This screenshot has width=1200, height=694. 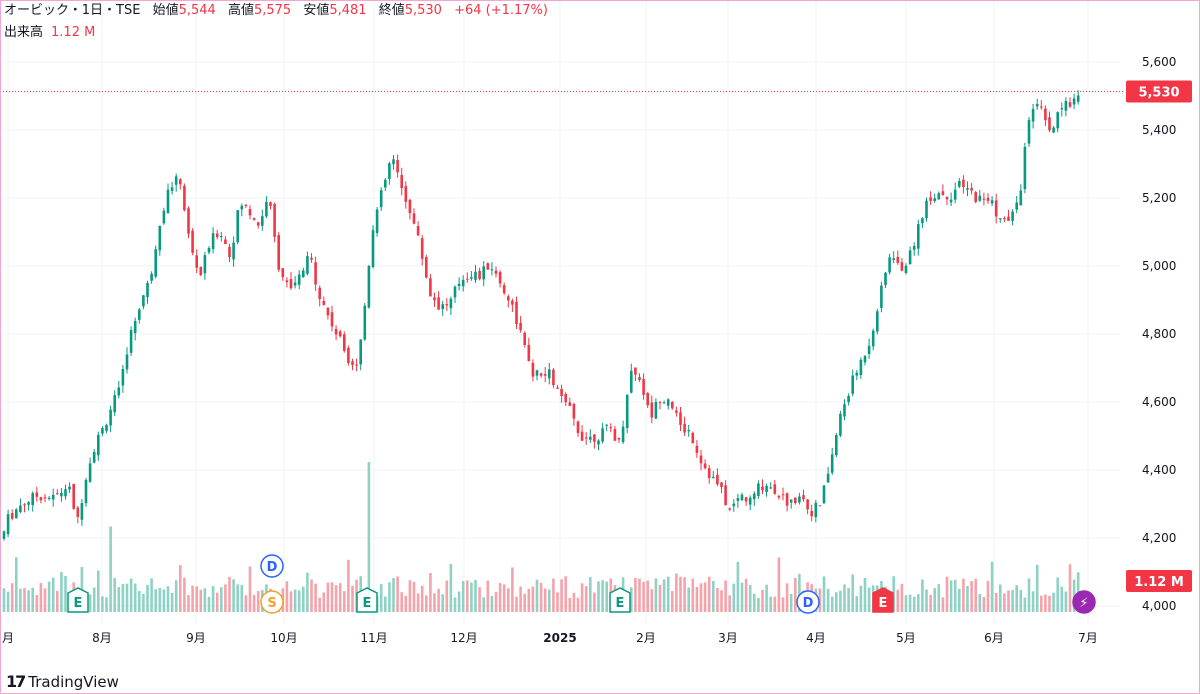 What do you see at coordinates (62, 681) in the screenshot?
I see `tradingview-brand: 17 TradingView` at bounding box center [62, 681].